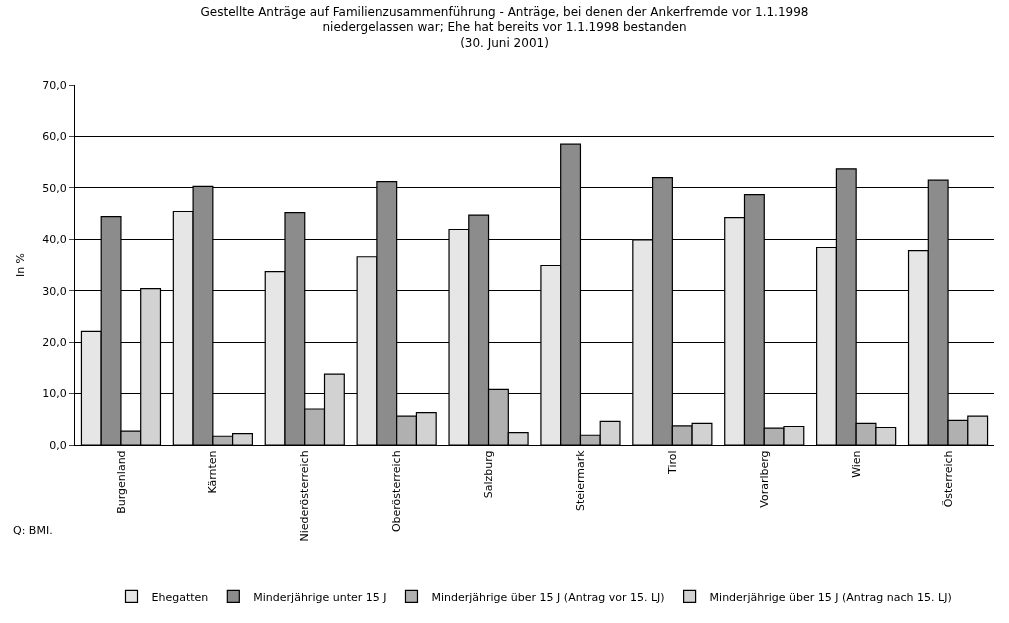 This screenshot has height=623, width=1009. Describe the element at coordinates (213, 472) in the screenshot. I see `x-tick-label: Kärnten` at that location.